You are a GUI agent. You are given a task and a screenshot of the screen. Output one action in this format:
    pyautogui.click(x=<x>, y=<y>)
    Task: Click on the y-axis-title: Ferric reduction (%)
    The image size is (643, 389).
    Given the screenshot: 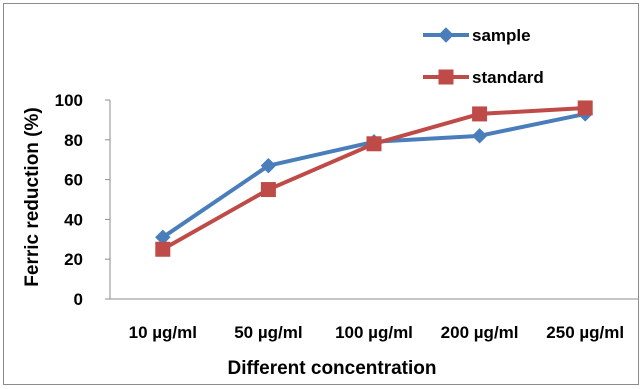 What is the action you would take?
    pyautogui.click(x=32, y=196)
    